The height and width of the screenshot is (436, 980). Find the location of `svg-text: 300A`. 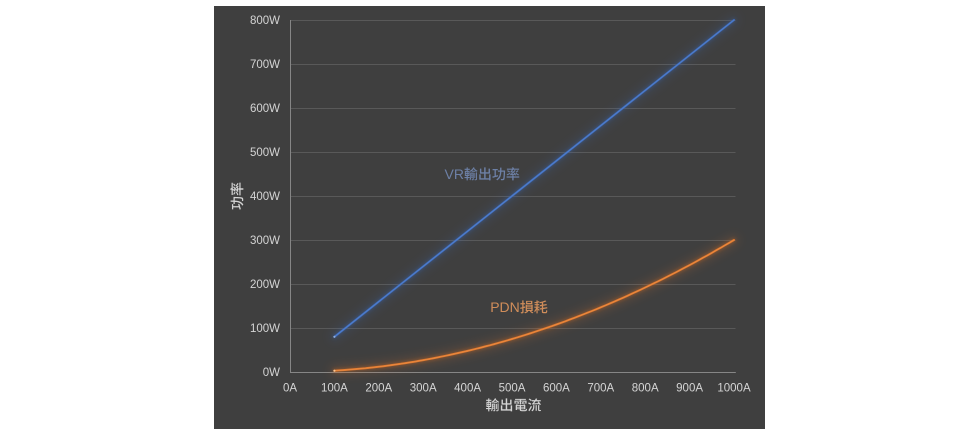

svg-text: 300A is located at coordinates (423, 389).